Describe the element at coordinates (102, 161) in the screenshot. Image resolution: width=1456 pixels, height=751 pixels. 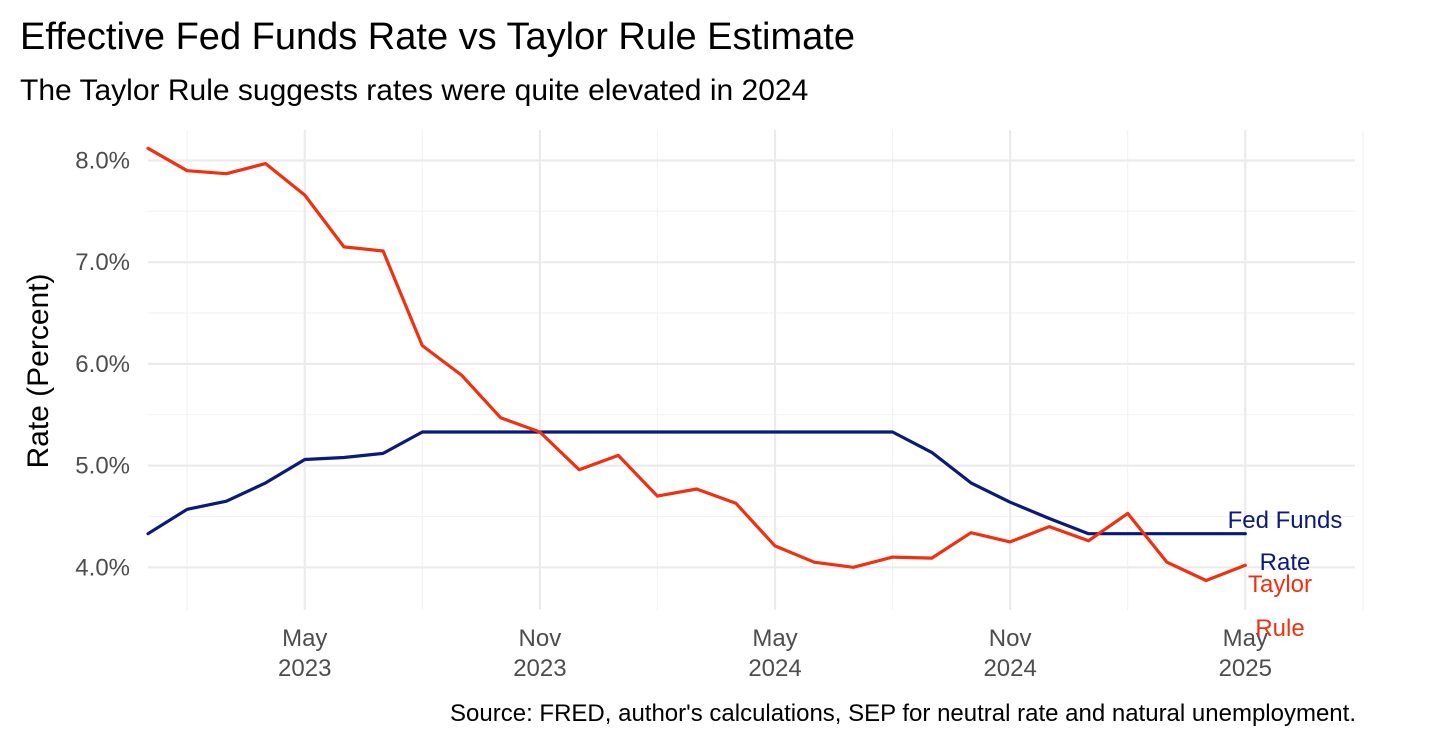
I see `y-tick-label: 8.0%` at that location.